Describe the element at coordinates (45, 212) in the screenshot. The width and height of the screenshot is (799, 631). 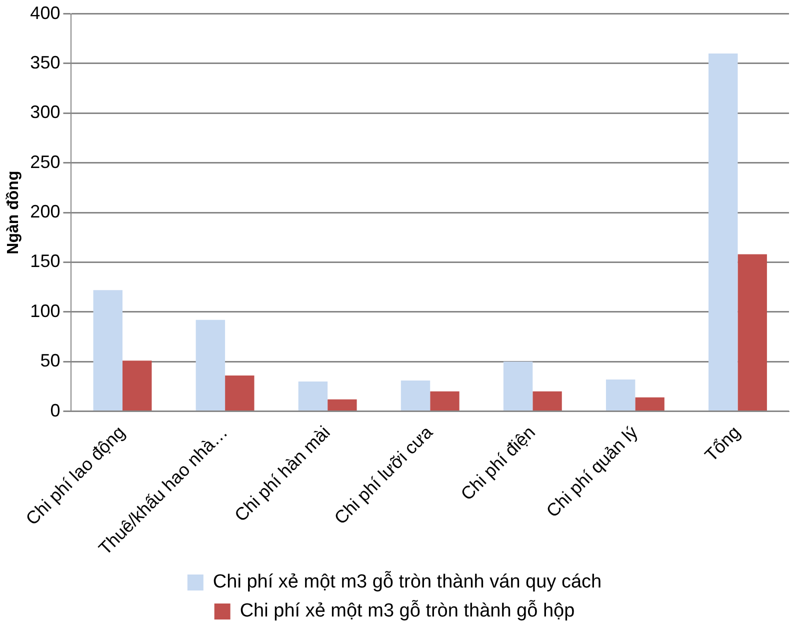
I see `y-tick-label: 200` at that location.